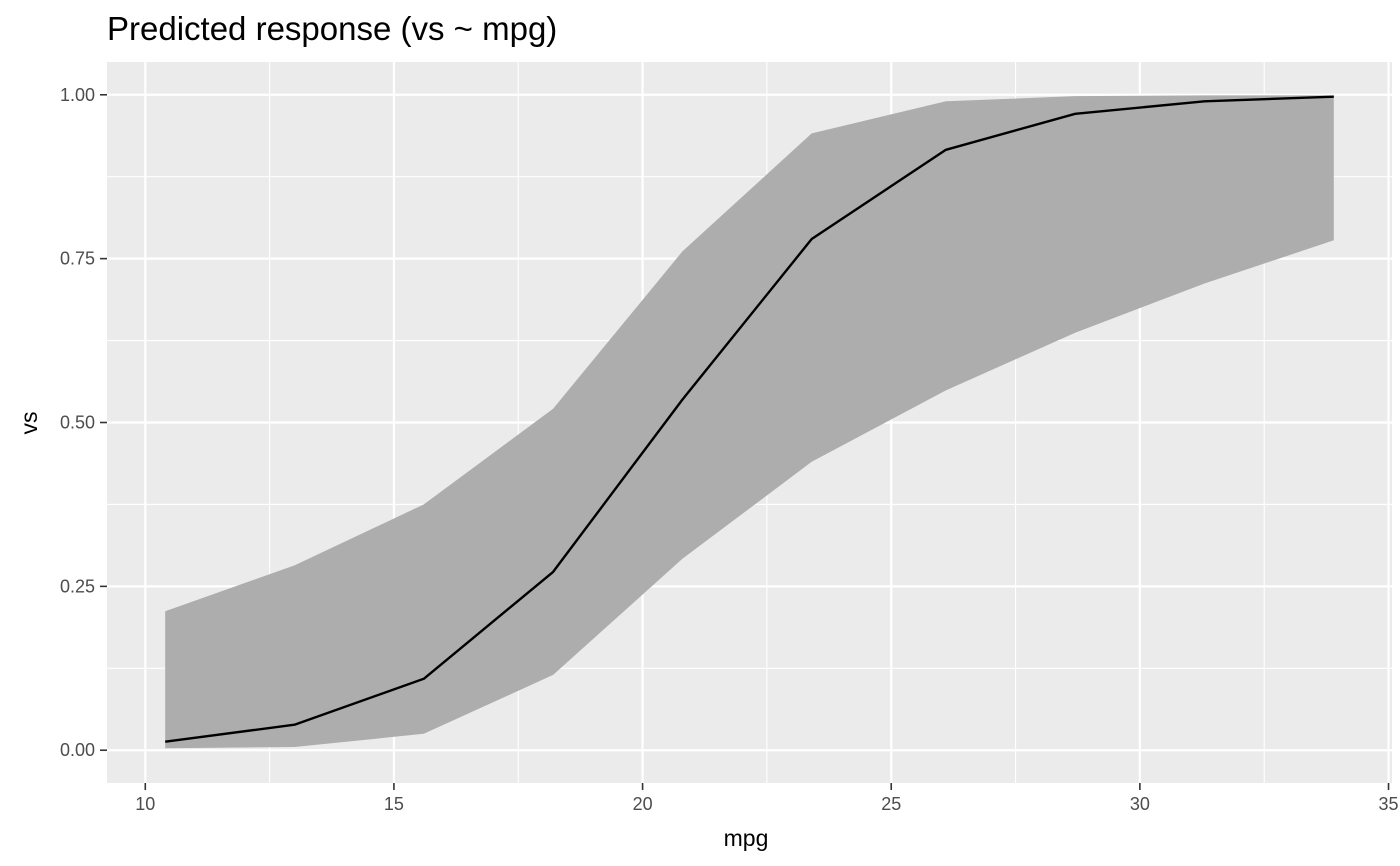 The height and width of the screenshot is (866, 1400). What do you see at coordinates (332, 28) in the screenshot?
I see `chart-title: Predicted response (vs ~ mpg)` at bounding box center [332, 28].